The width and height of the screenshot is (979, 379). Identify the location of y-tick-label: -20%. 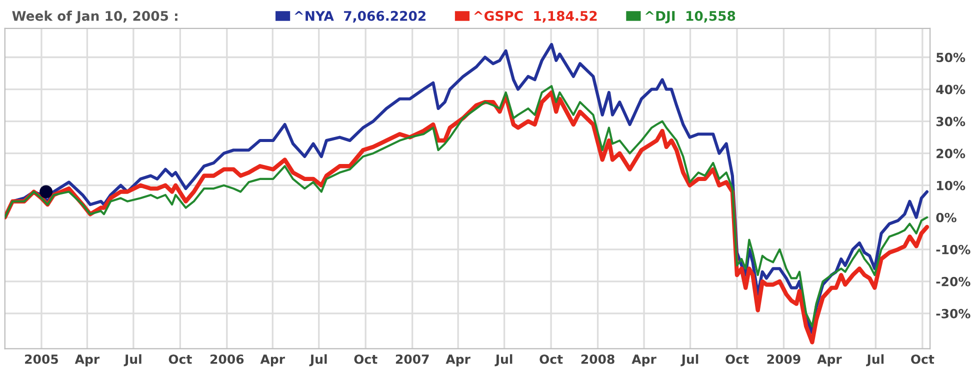
(953, 281).